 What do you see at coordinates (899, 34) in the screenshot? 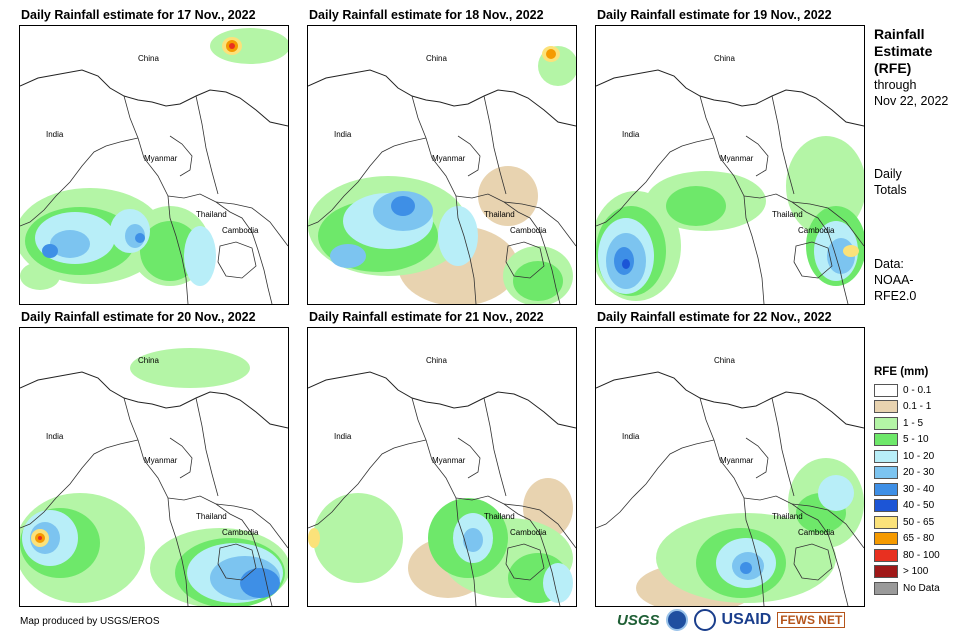
I see `title-line: Rainfall` at bounding box center [899, 34].